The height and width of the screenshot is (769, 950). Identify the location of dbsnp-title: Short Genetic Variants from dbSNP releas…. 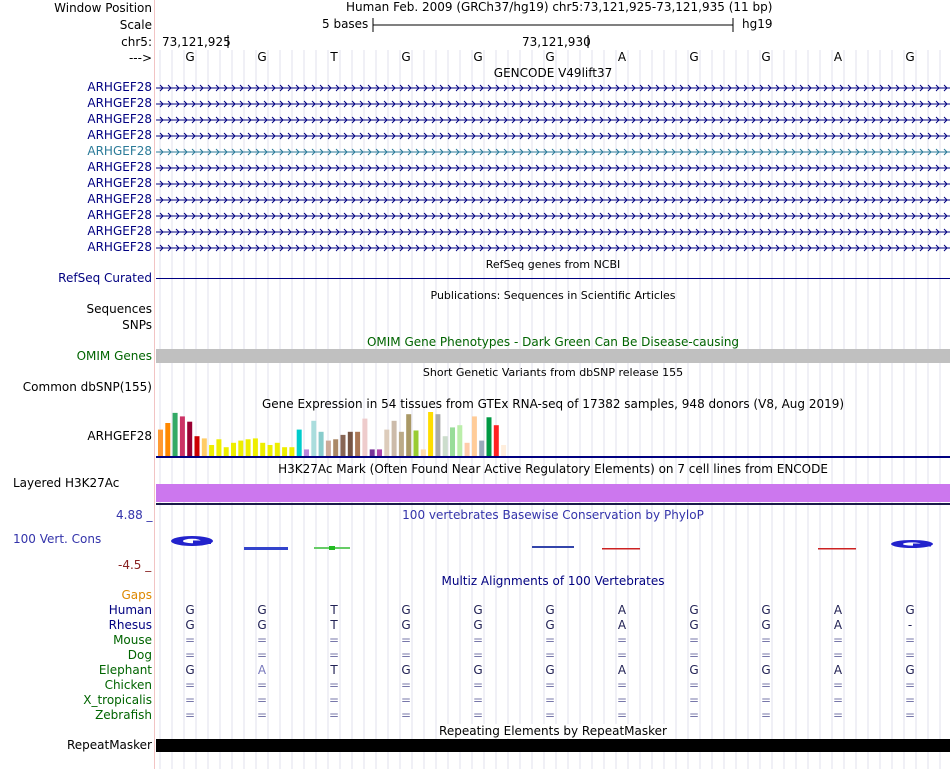
(553, 372).